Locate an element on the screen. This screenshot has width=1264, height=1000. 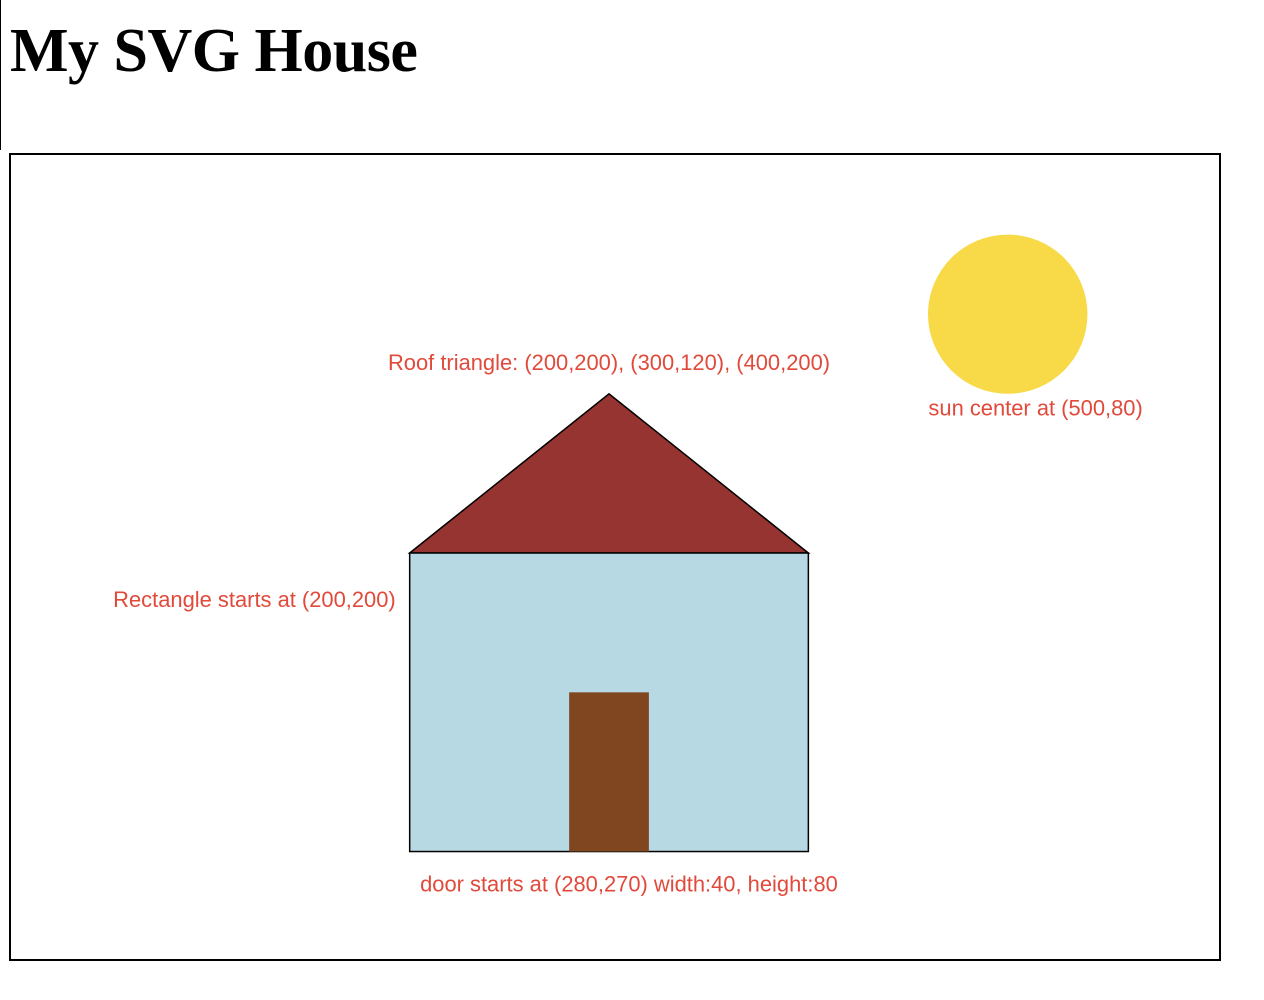
rectangle-annotation: Rectangle starts at (200,200) is located at coordinates (254, 599).